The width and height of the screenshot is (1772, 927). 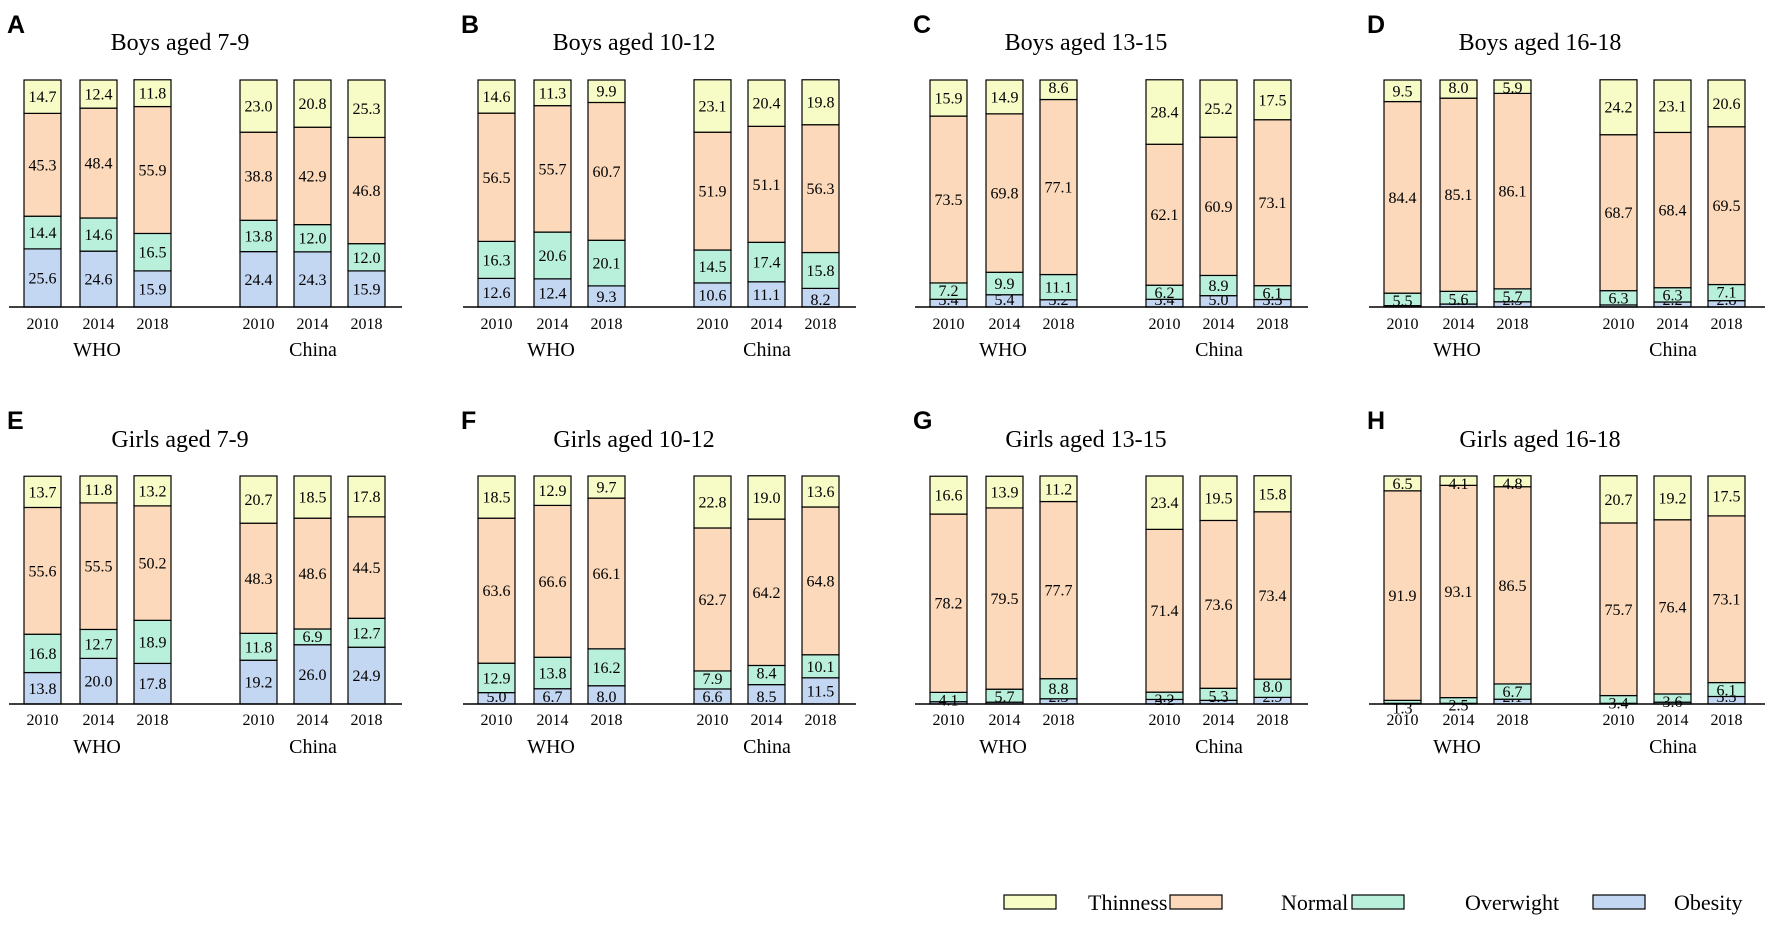 I want to click on data-label-obesity: 11.1, so click(x=766, y=295).